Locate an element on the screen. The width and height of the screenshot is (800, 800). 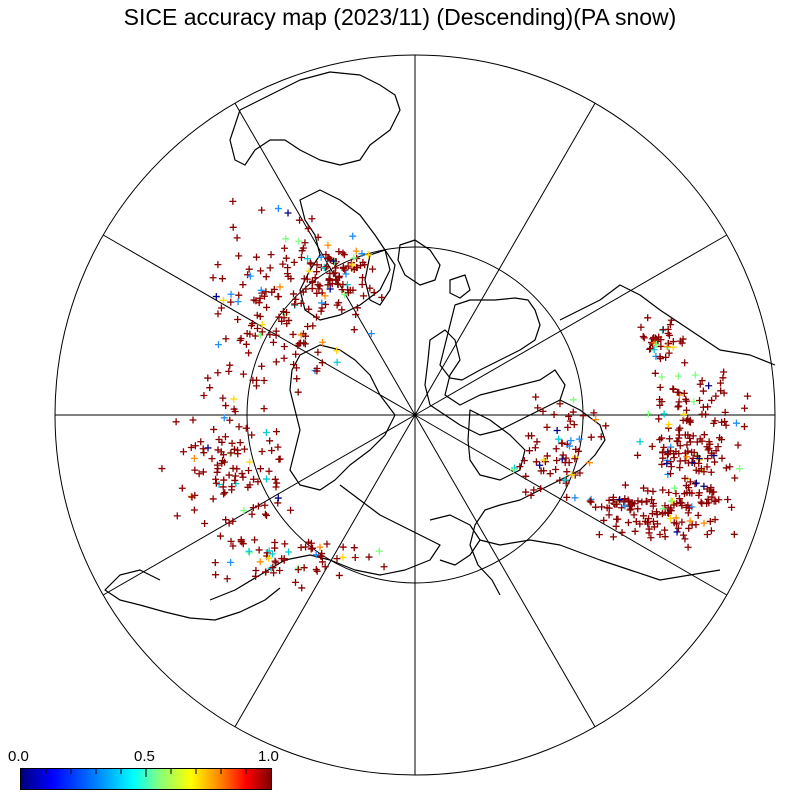
coastline-greenland is located at coordinates (490, 339).